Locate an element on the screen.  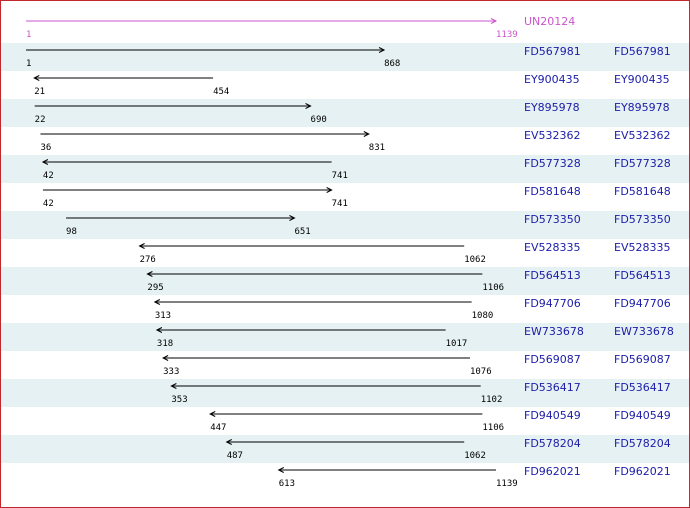
sequence-name: FD578204 is located at coordinates (552, 443).